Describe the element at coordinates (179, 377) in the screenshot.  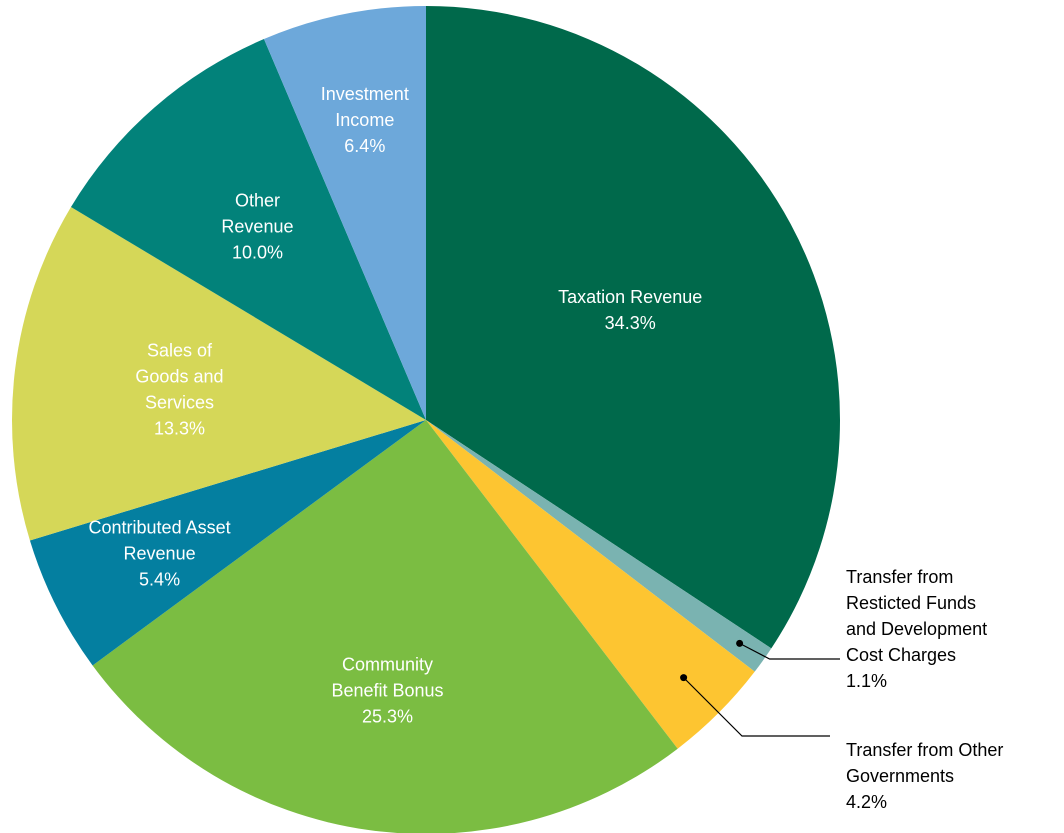
I see `category-label: Goods and` at that location.